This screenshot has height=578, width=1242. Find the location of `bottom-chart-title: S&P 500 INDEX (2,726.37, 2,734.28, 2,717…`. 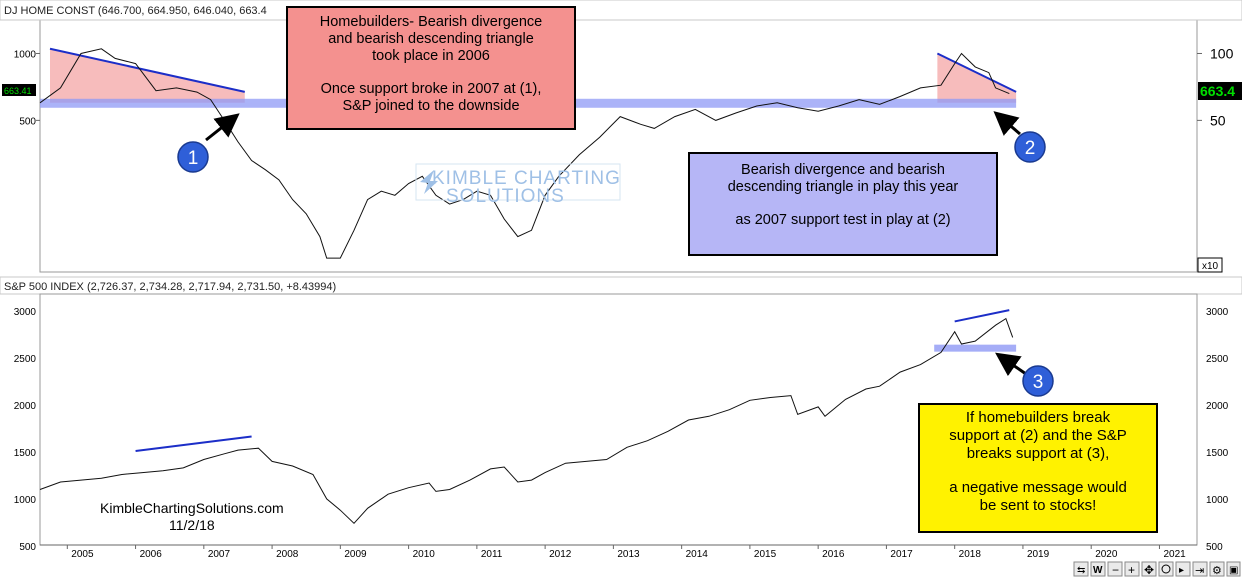

bottom-chart-title: S&P 500 INDEX (2,726.37, 2,734.28, 2,717… is located at coordinates (170, 287).